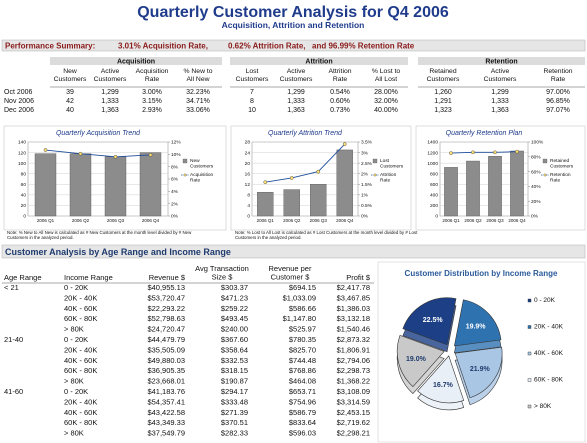  I want to click on column-header: % New to All New, so click(197, 75).